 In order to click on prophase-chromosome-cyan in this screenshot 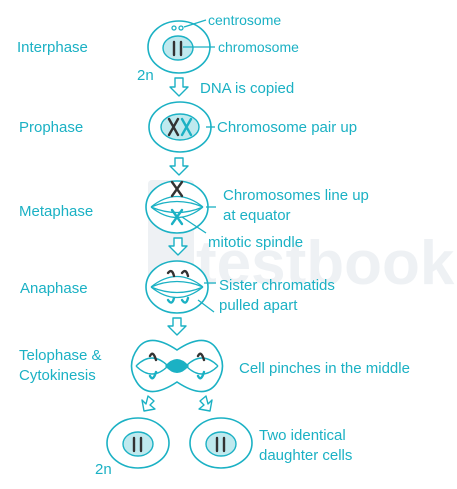, I will do `click(186, 127)`.